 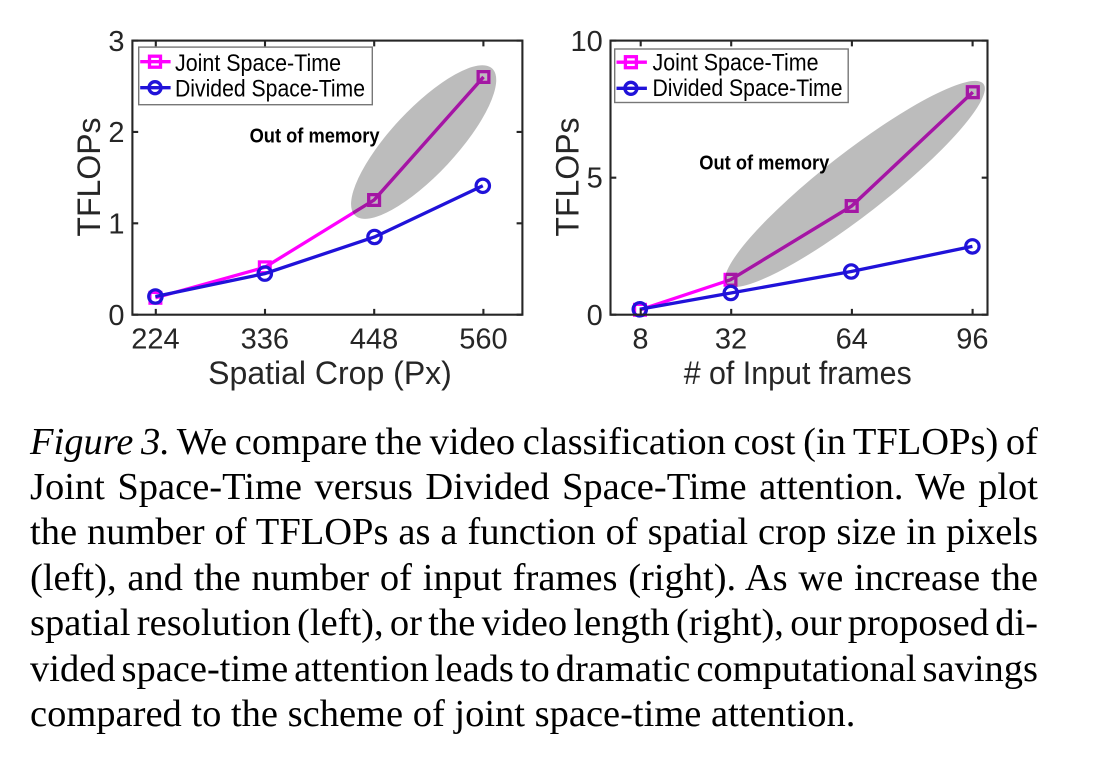 What do you see at coordinates (852, 340) in the screenshot?
I see `svg-text: 64` at bounding box center [852, 340].